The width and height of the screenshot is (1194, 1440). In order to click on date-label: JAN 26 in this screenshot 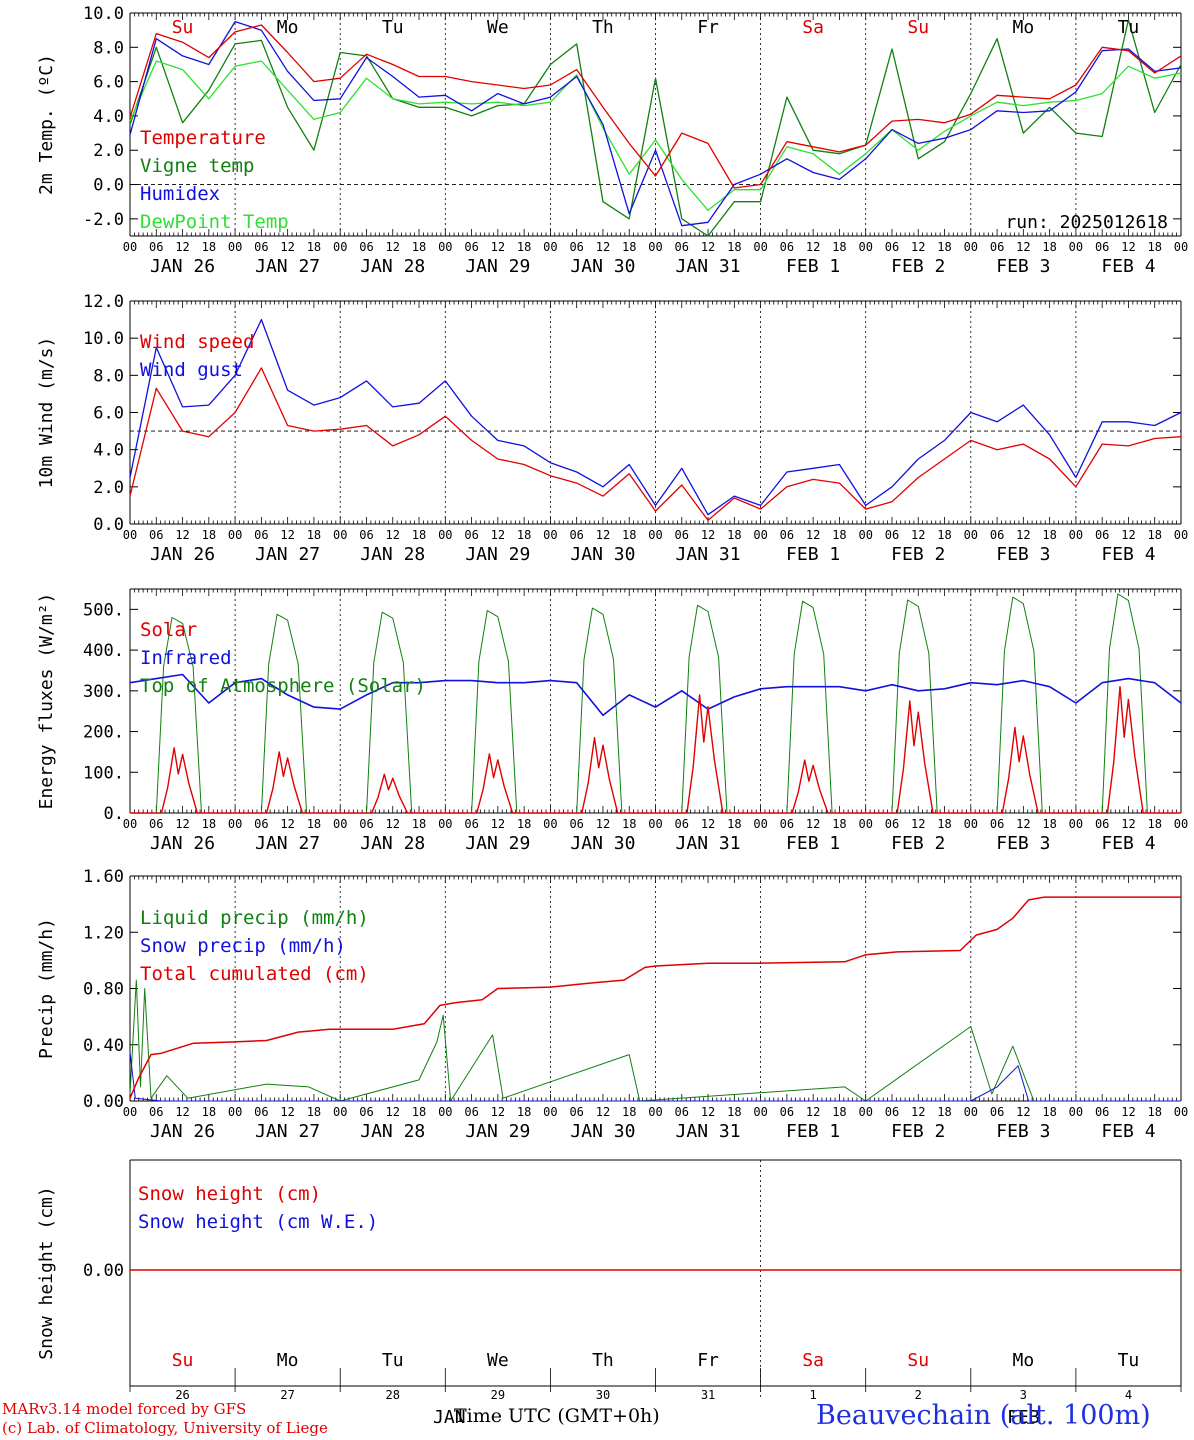, I will do `click(182, 554)`.